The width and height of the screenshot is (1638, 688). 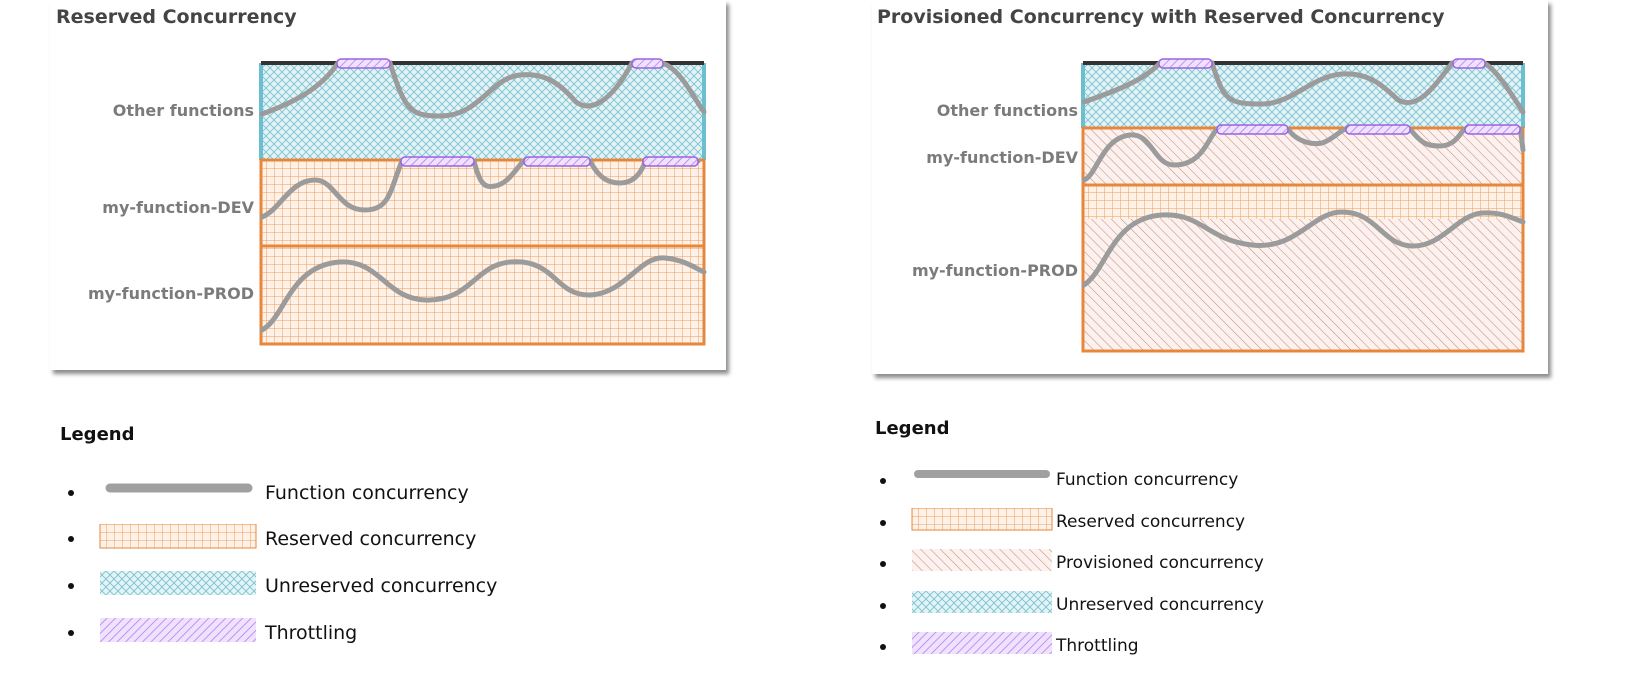 I want to click on legend-item-provisioned-concurrency: Provisioned concurrency, so click(x=1120, y=565).